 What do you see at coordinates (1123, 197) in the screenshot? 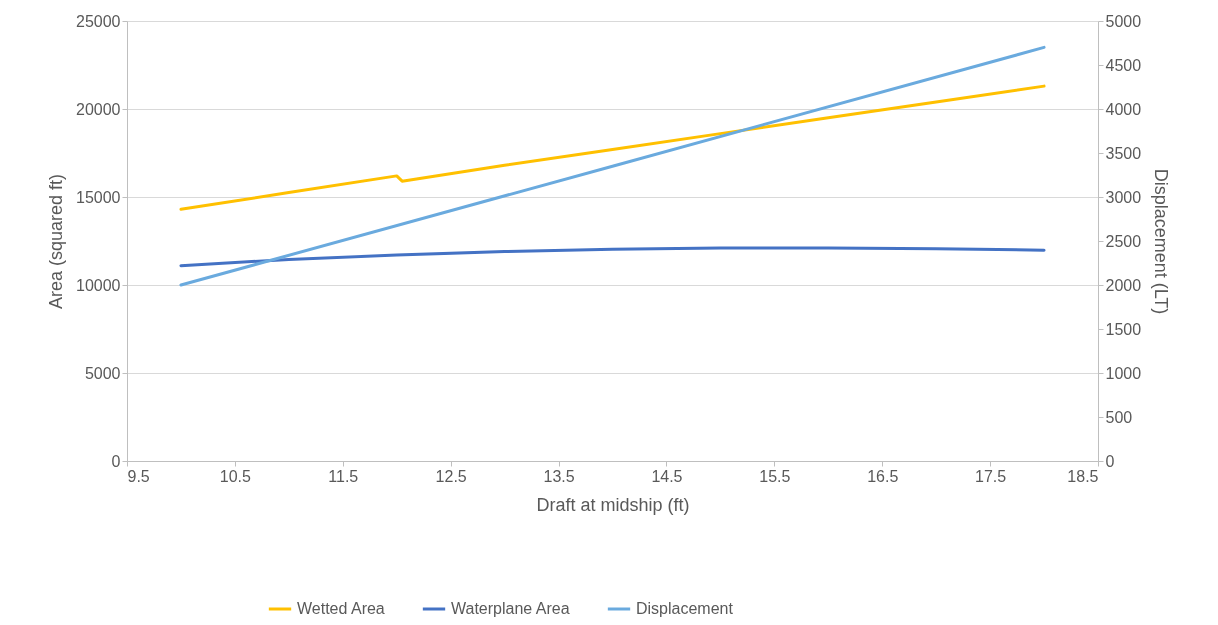
I see `y2-tick-label: 3000` at bounding box center [1123, 197].